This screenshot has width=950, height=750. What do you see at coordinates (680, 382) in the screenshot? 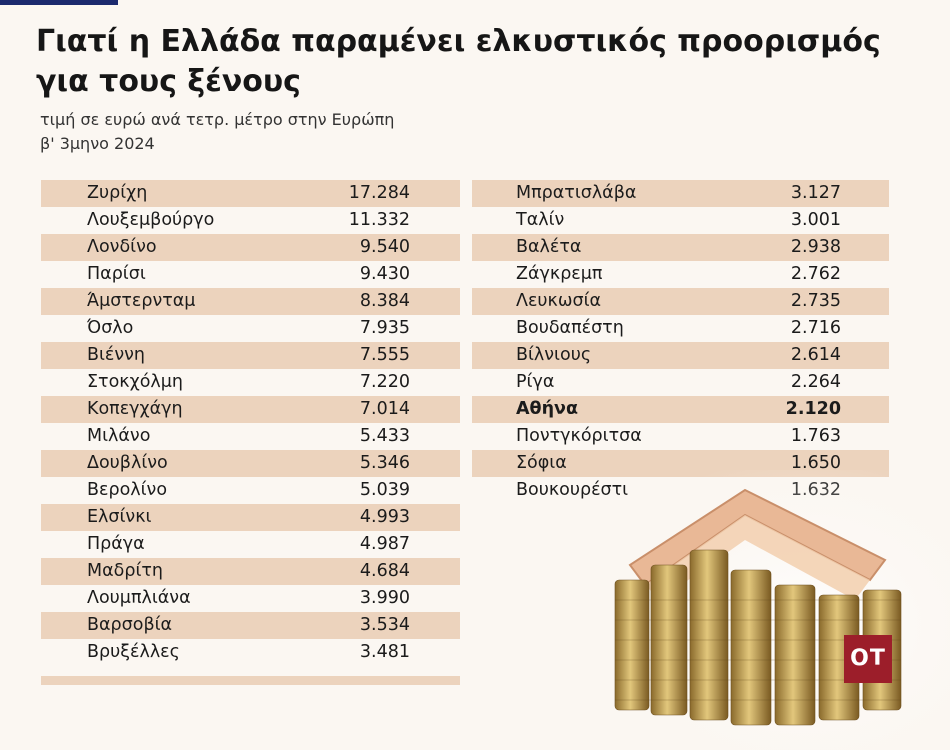
I see `table-row: Ρίγα 2.264` at bounding box center [680, 382].